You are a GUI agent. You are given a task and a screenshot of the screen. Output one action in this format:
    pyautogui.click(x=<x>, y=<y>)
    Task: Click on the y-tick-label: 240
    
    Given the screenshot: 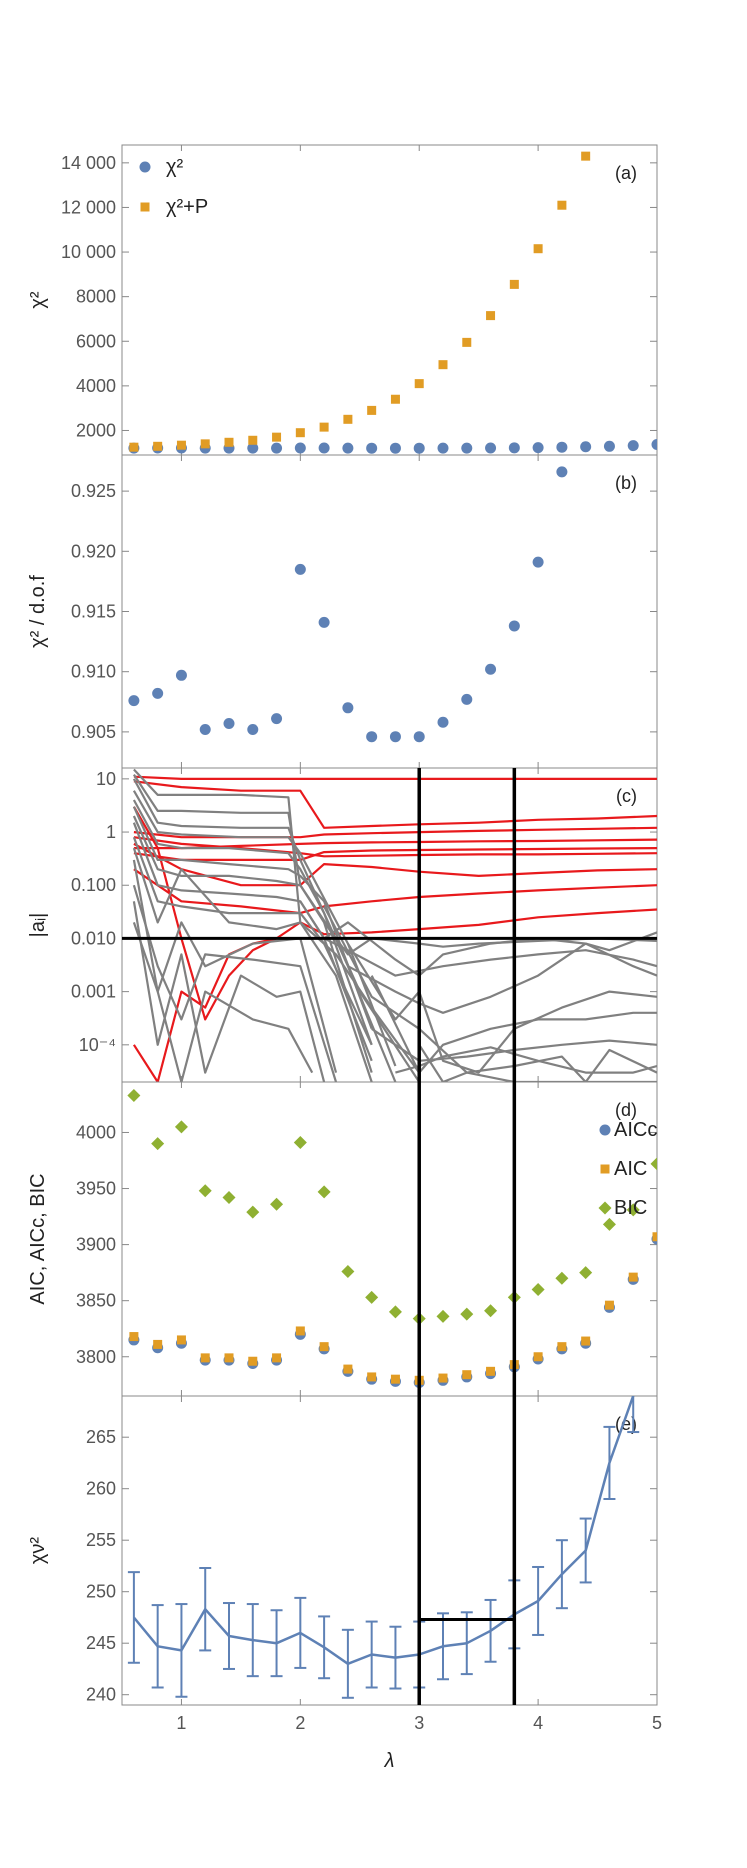 What is the action you would take?
    pyautogui.click(x=101, y=1695)
    